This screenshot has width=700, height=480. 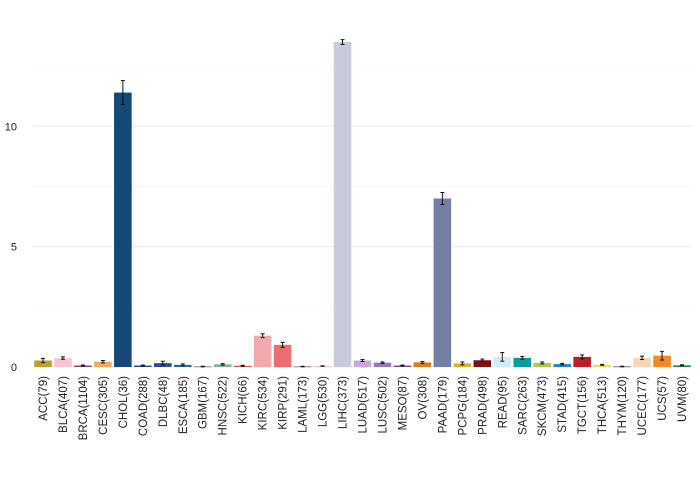 What do you see at coordinates (663, 398) in the screenshot?
I see `x-tick-label: UCS(57)` at bounding box center [663, 398].